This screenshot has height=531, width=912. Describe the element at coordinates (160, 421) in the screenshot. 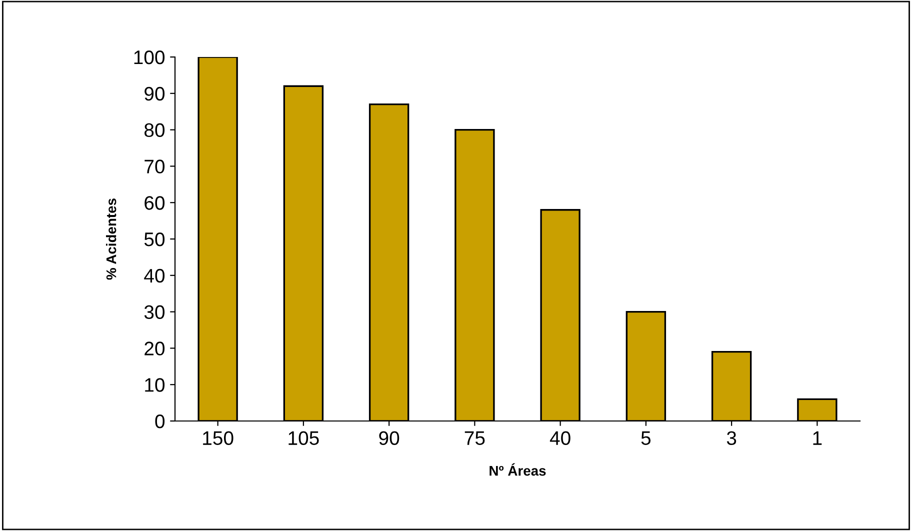

I see `y-tick-label: 0` at that location.